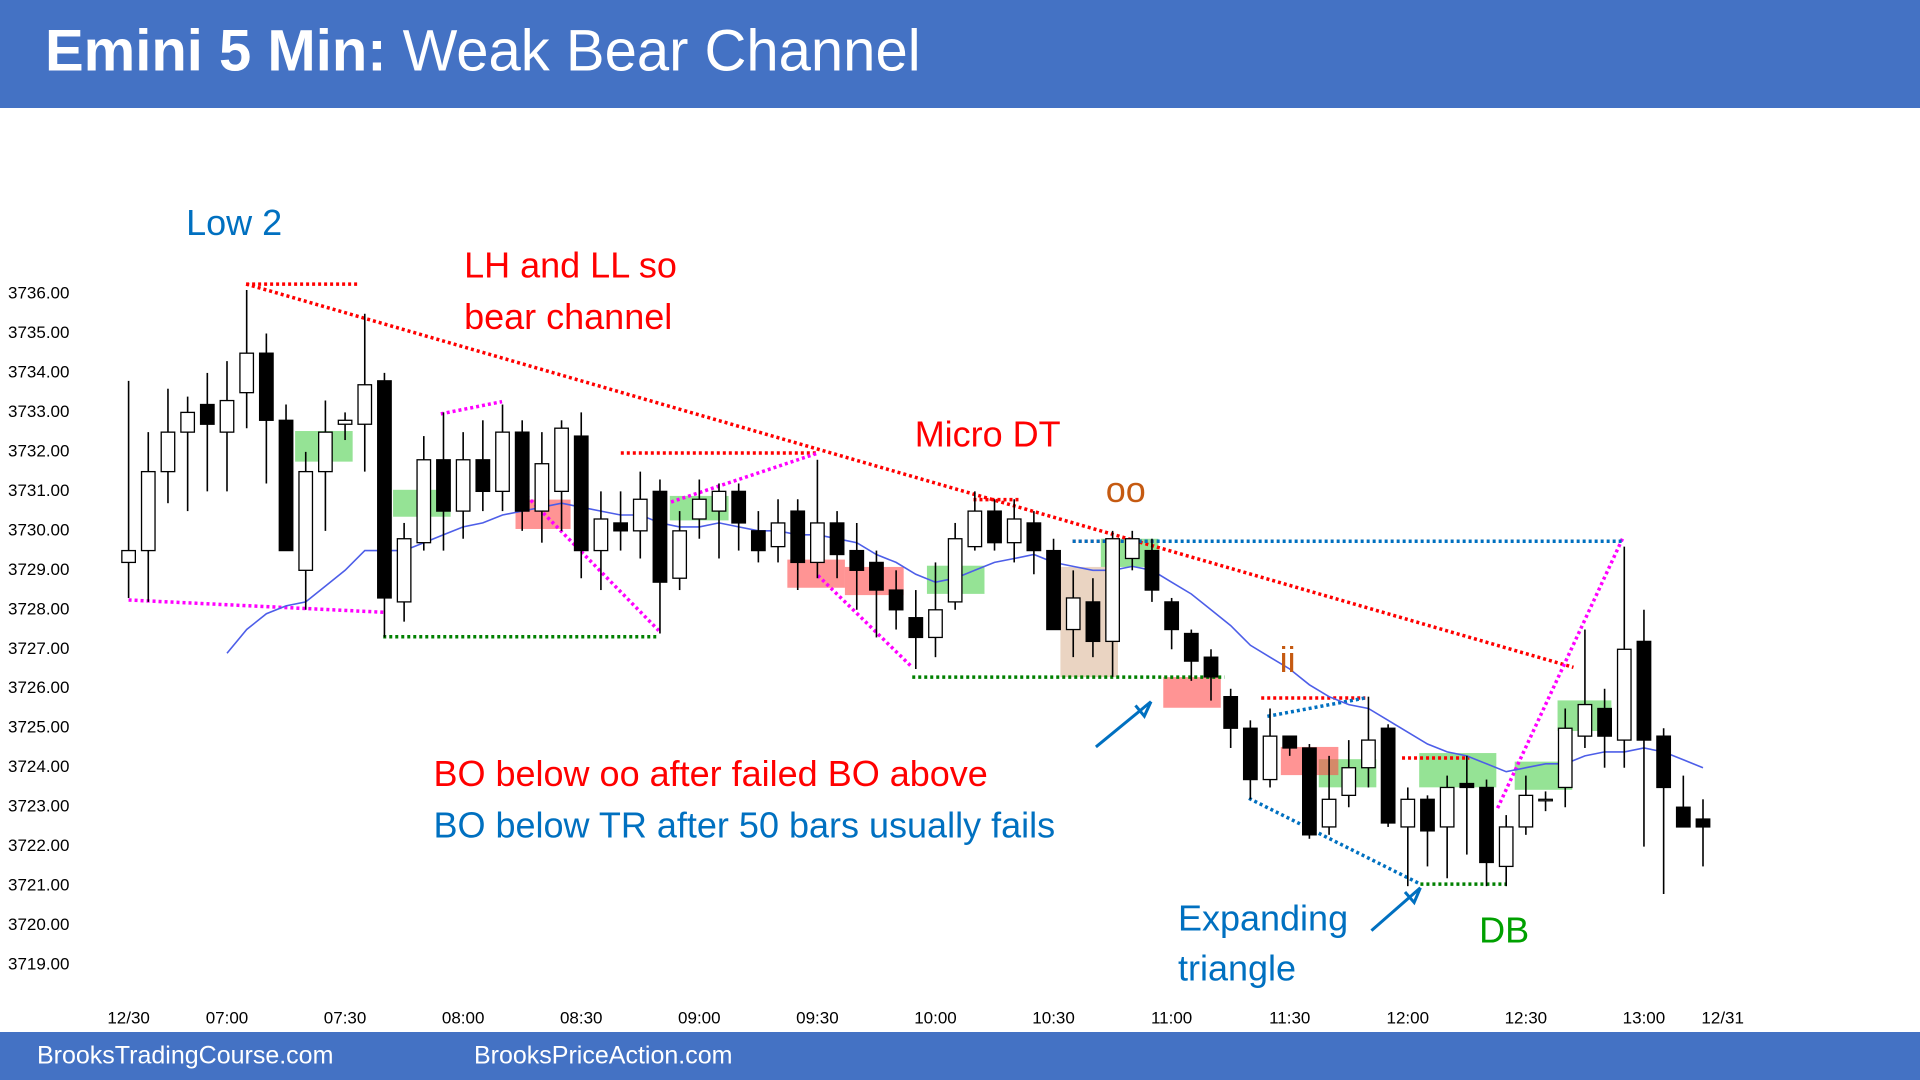 This screenshot has width=1920, height=1080. I want to click on x-tick-label: 10:00, so click(935, 1017).